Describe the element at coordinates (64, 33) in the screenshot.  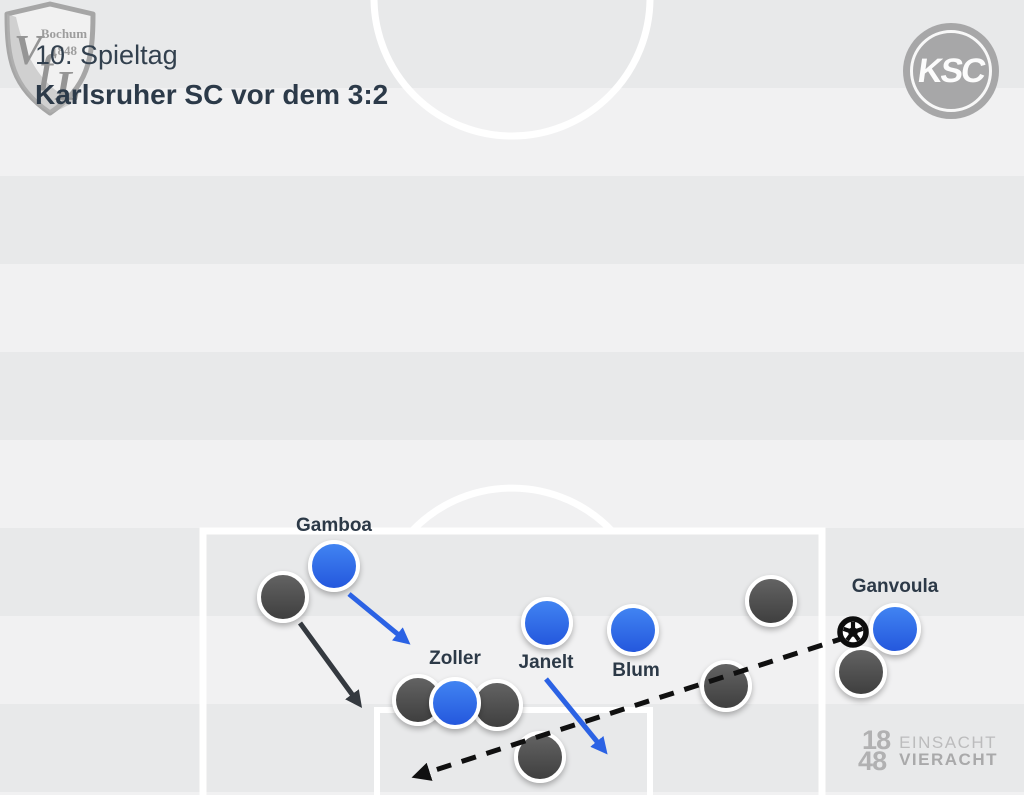
I see `vfl-city-text: Bochum` at that location.